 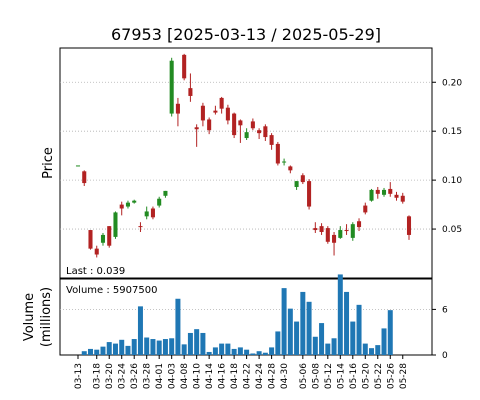 I want to click on x-tick-label: 05-20, so click(x=366, y=376).